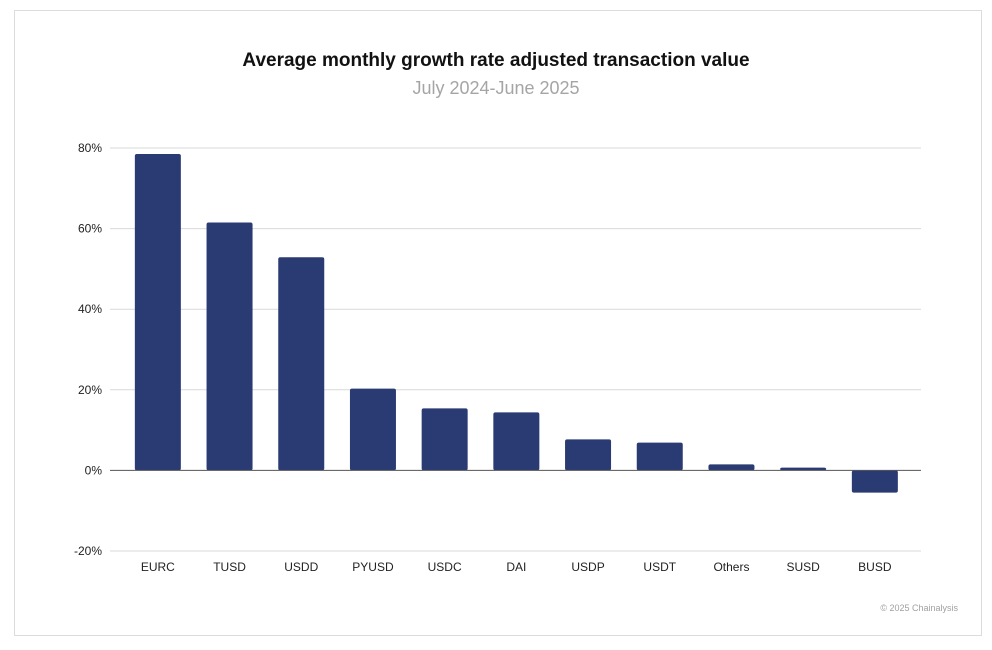  I want to click on x-tick-label: Others, so click(731, 567).